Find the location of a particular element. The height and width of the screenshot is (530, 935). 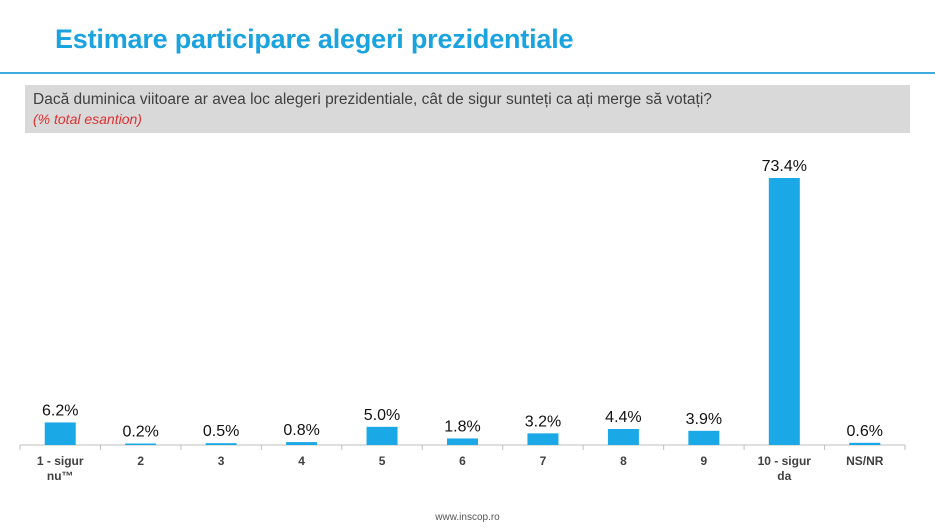

category-label-4: 4 is located at coordinates (301, 461).